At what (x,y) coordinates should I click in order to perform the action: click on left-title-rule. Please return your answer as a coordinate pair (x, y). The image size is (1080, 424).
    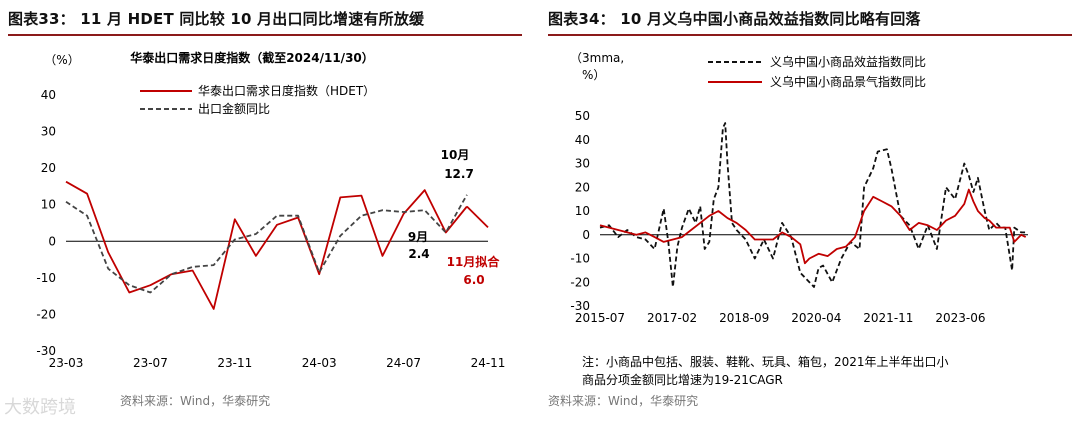
    Looking at the image, I should click on (265, 35).